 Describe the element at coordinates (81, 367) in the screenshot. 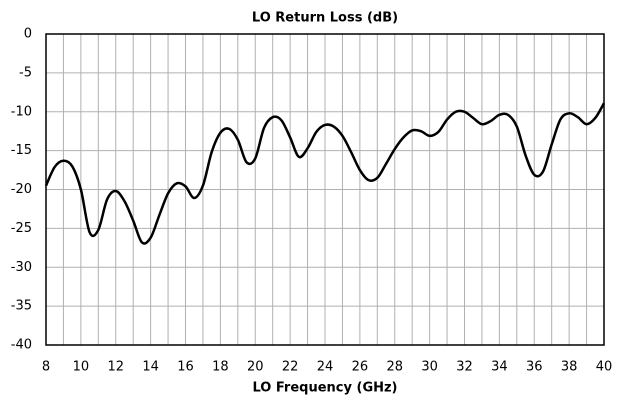

I see `x-tick-label: 10` at that location.